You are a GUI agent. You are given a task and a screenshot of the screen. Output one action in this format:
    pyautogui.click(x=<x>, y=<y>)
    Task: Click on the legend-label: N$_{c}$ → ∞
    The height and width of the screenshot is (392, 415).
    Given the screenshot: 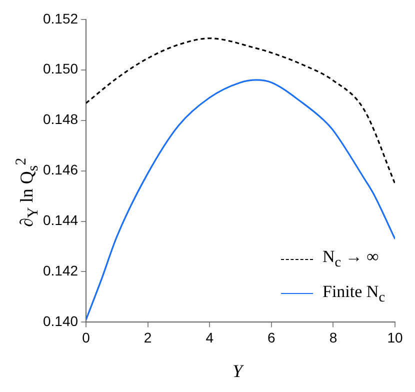 What is the action you would take?
    pyautogui.click(x=350, y=259)
    